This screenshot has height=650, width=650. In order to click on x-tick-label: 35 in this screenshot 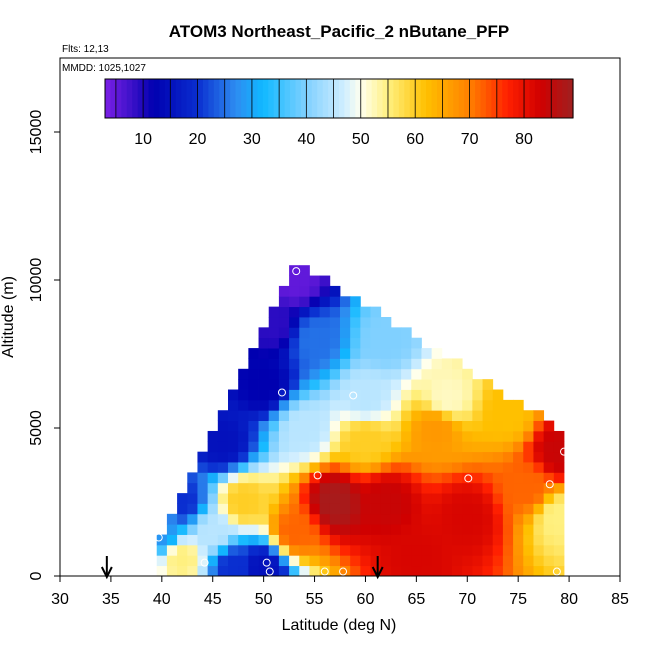, I will do `click(111, 599)`.